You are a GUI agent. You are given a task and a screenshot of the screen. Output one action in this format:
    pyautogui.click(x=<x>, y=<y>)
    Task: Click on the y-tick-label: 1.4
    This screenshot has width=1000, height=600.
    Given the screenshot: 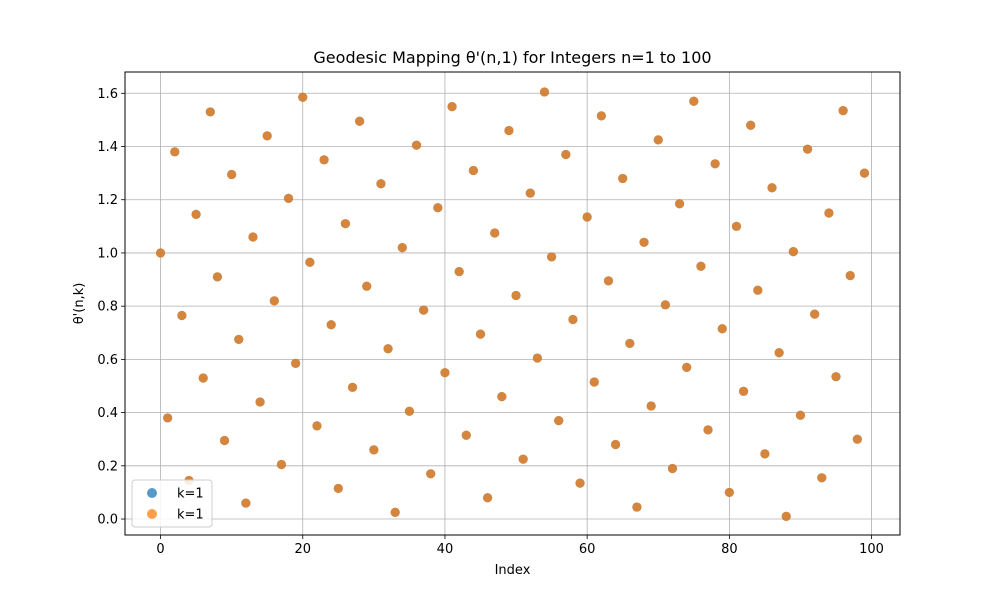 What is the action you would take?
    pyautogui.click(x=107, y=147)
    